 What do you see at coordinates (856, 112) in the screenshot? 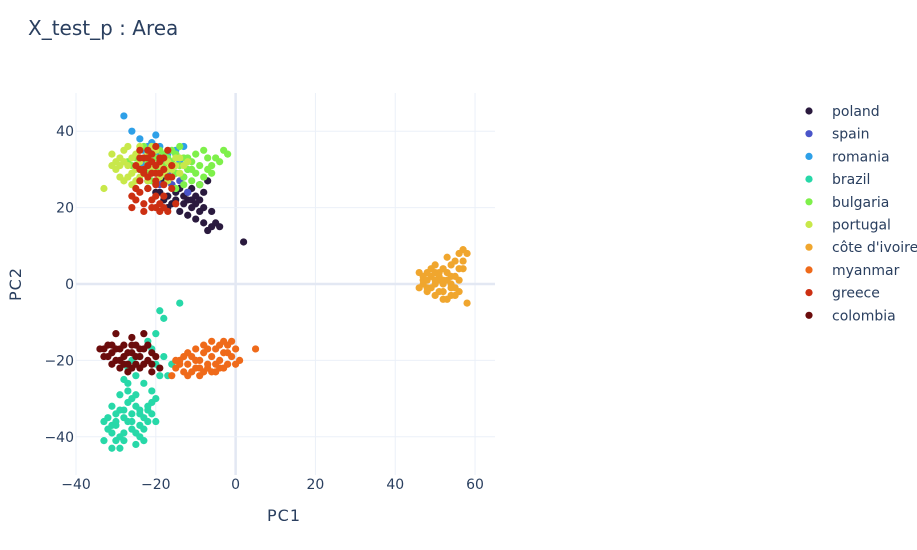
I see `legend-label: poland` at bounding box center [856, 112].